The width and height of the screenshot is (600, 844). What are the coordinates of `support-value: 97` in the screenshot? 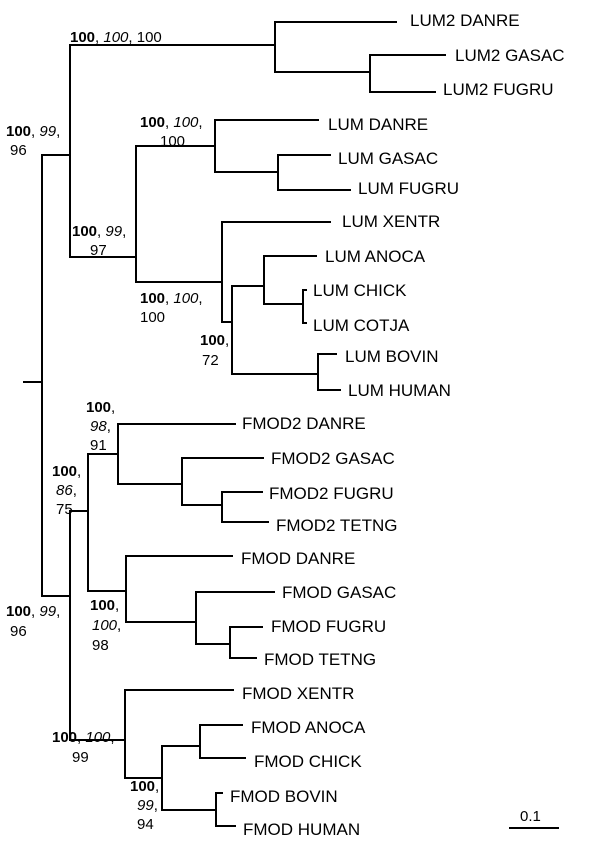 It's located at (98, 250).